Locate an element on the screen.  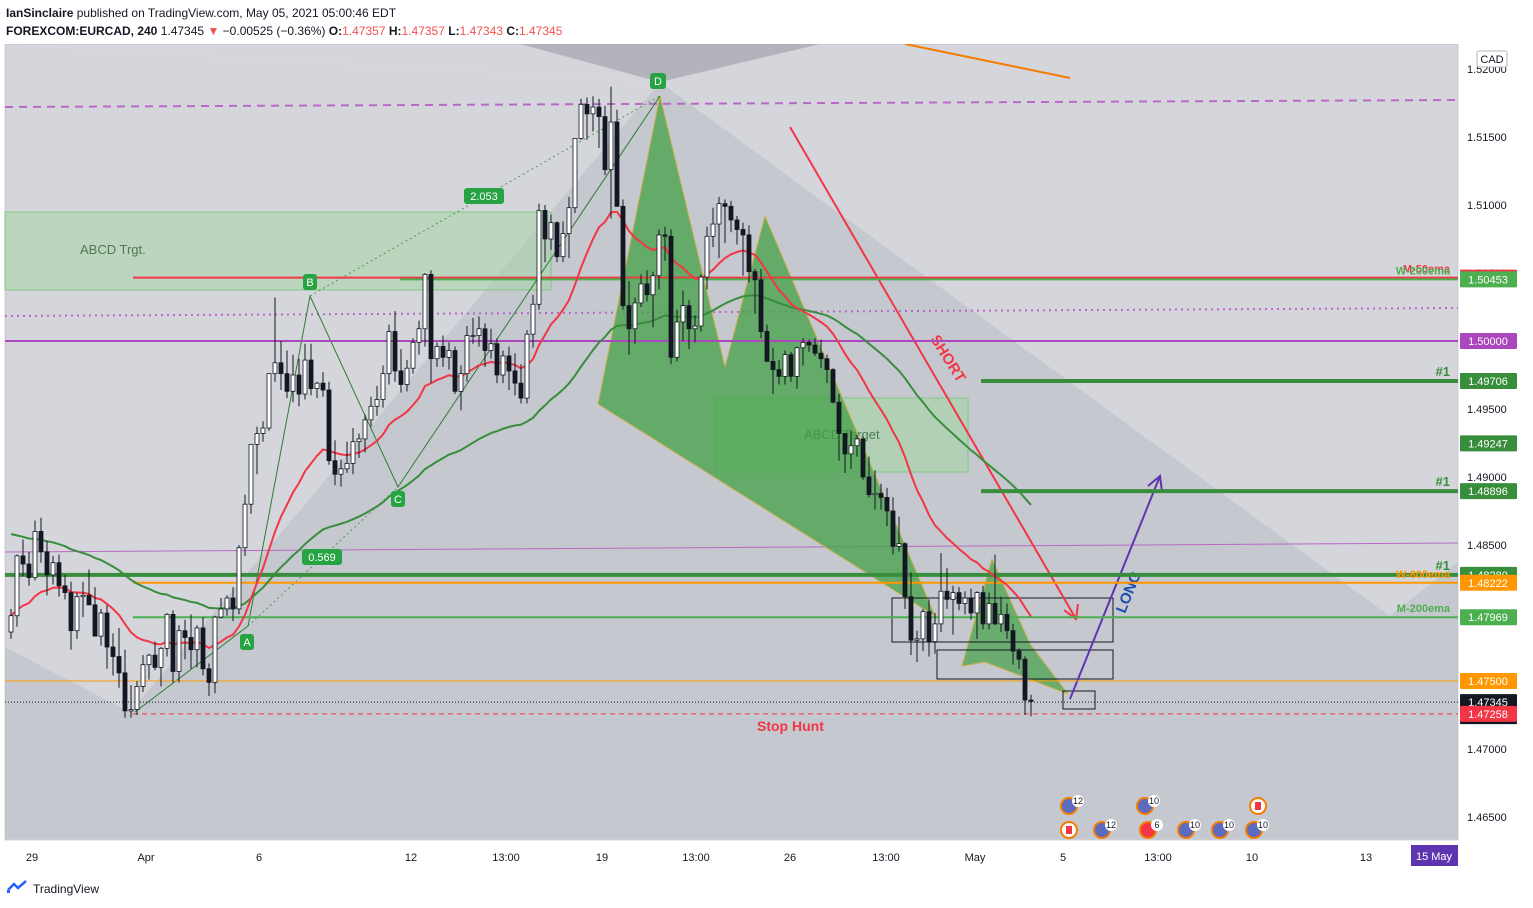
level-label-m200: M-200ema is located at coordinates (1424, 609).